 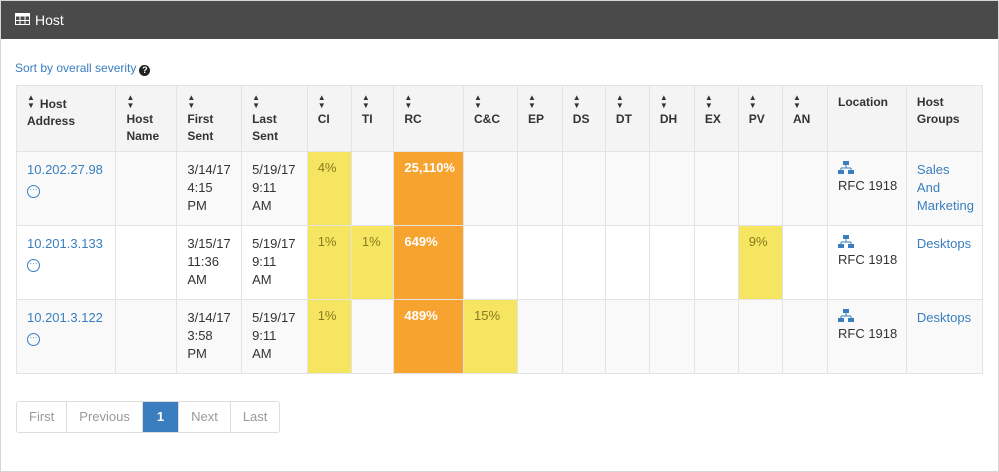 I want to click on host-group-link: Sales And Marketing, so click(x=945, y=187).